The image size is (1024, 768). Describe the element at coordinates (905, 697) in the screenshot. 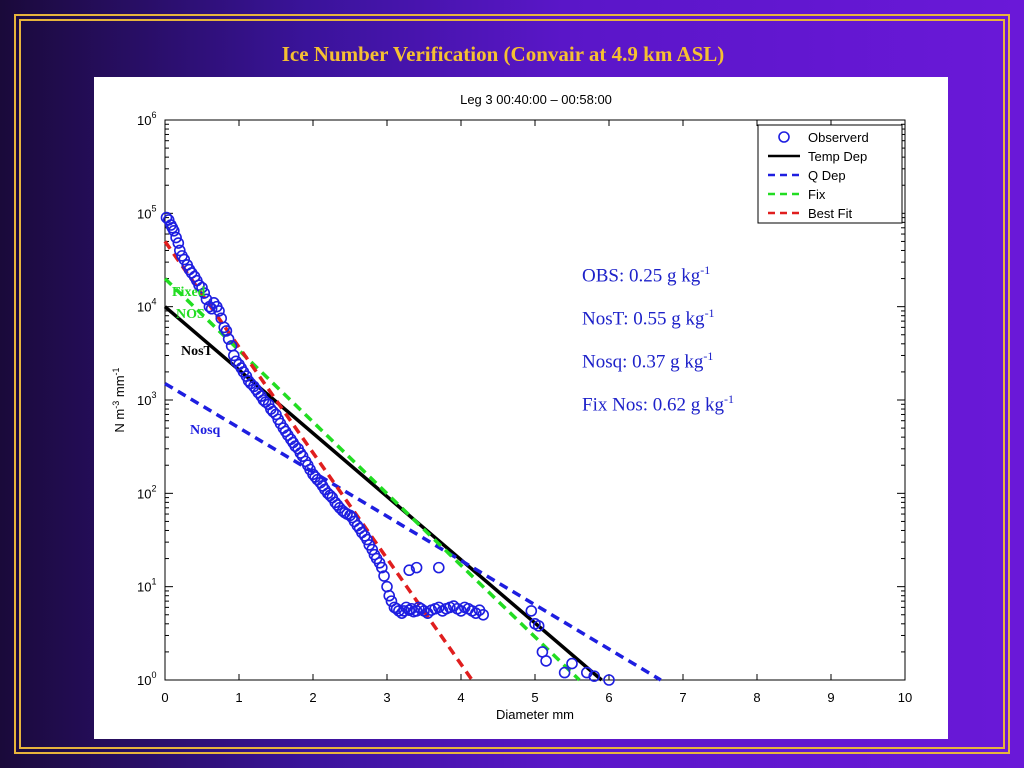

I see `x-tick-label: 10` at that location.